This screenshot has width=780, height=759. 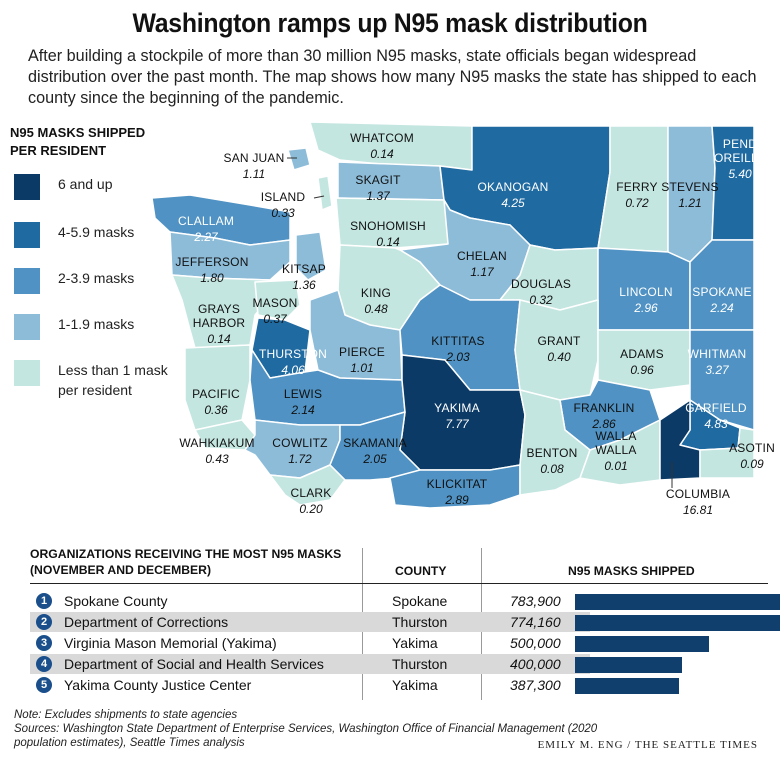 What do you see at coordinates (456, 500) in the screenshot?
I see `county-value: 2.89` at bounding box center [456, 500].